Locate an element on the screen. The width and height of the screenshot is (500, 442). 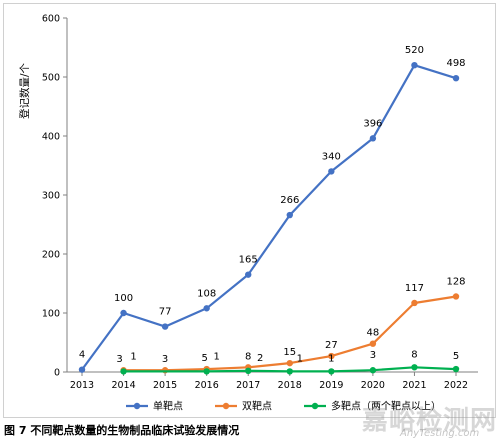
x-tick-label: 2016 is located at coordinates (207, 385).